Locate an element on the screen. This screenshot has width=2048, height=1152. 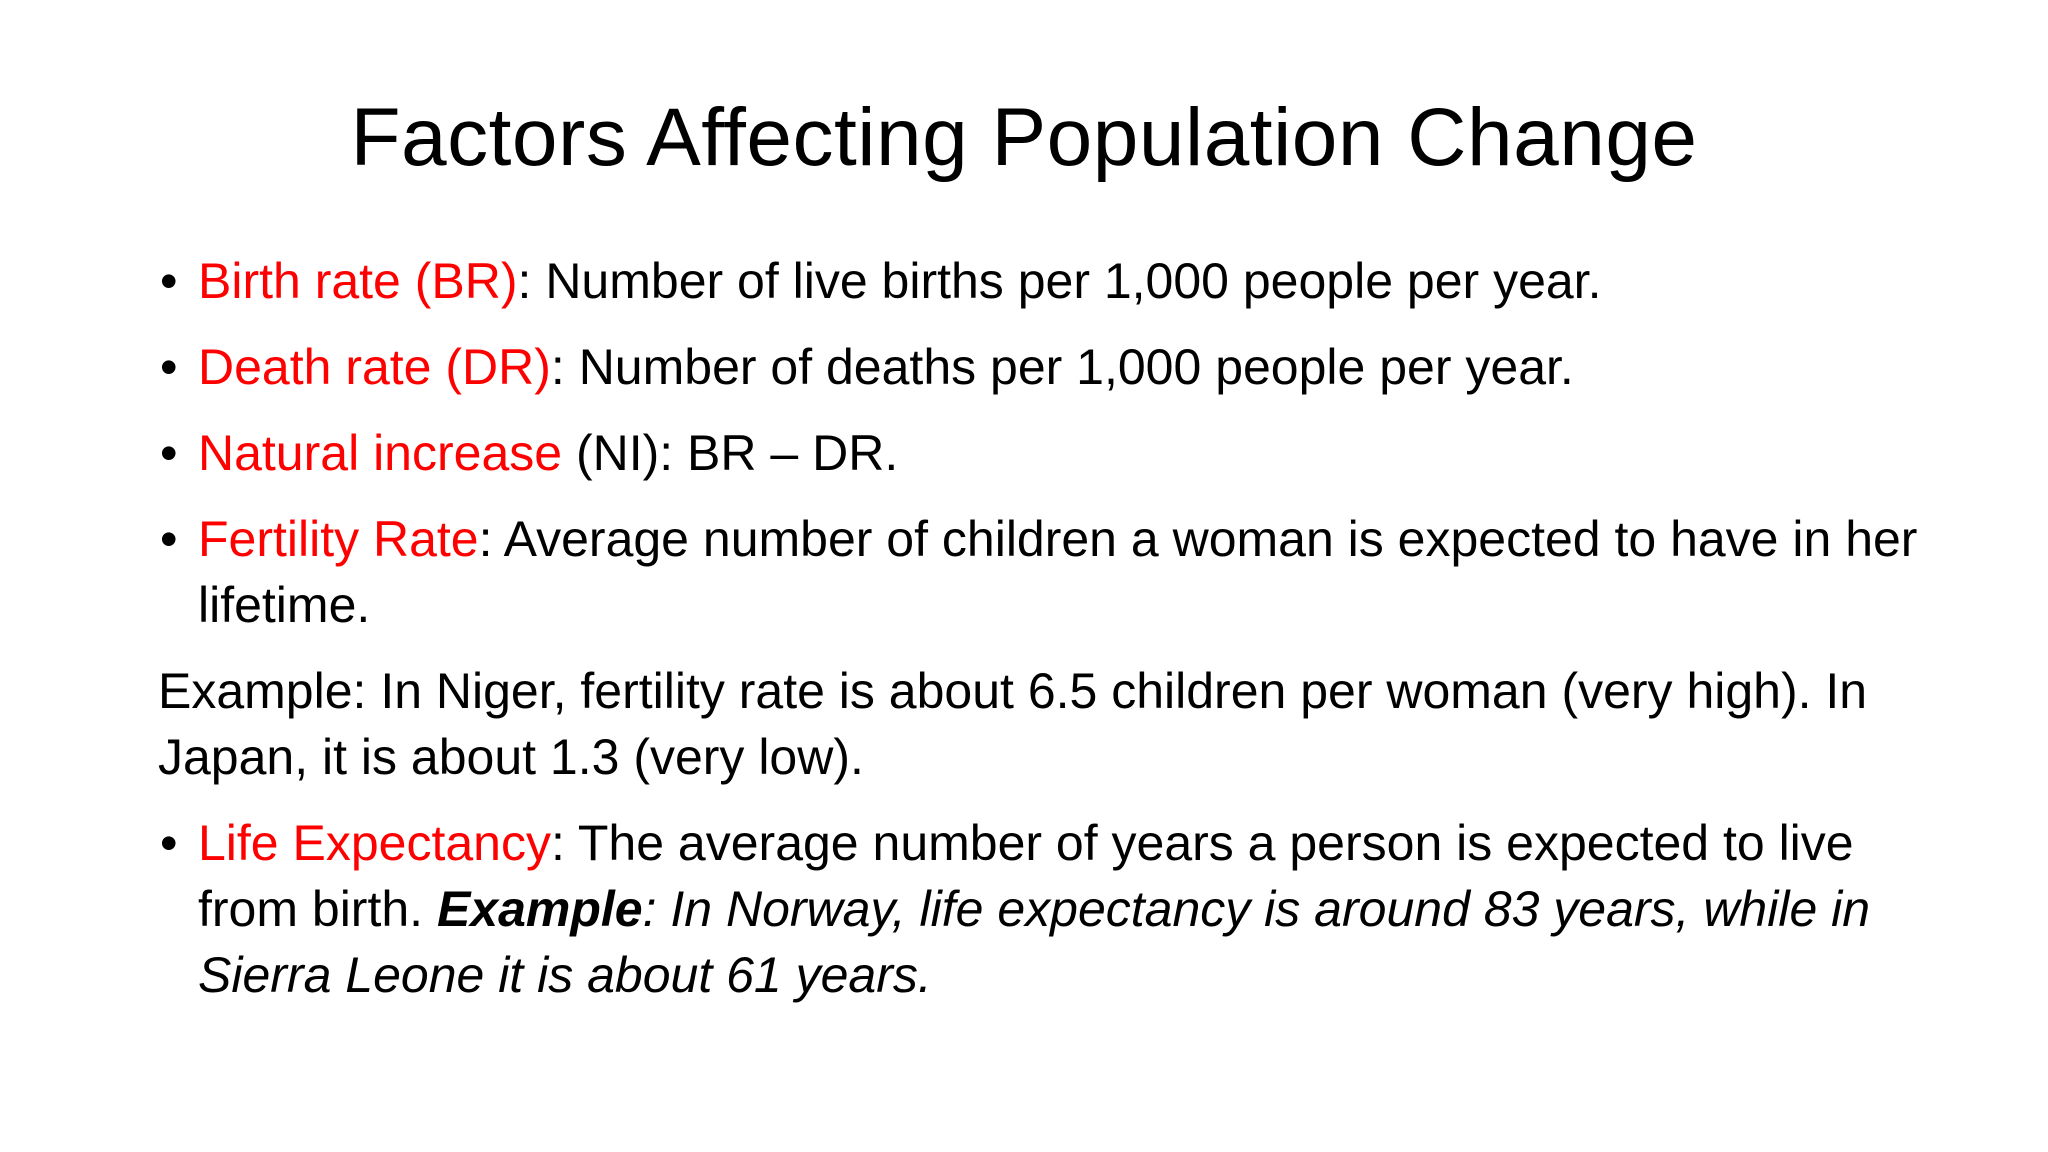
term-birth-rate: Birth rate (BR) is located at coordinates (358, 281).